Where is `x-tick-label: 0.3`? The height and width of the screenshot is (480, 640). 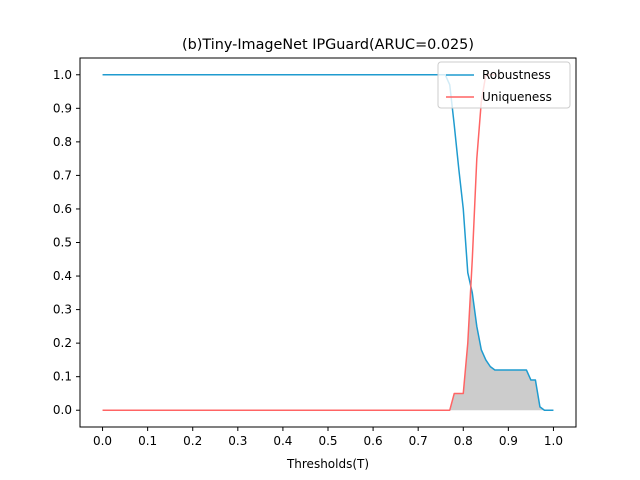 x-tick-label: 0.3 is located at coordinates (237, 441).